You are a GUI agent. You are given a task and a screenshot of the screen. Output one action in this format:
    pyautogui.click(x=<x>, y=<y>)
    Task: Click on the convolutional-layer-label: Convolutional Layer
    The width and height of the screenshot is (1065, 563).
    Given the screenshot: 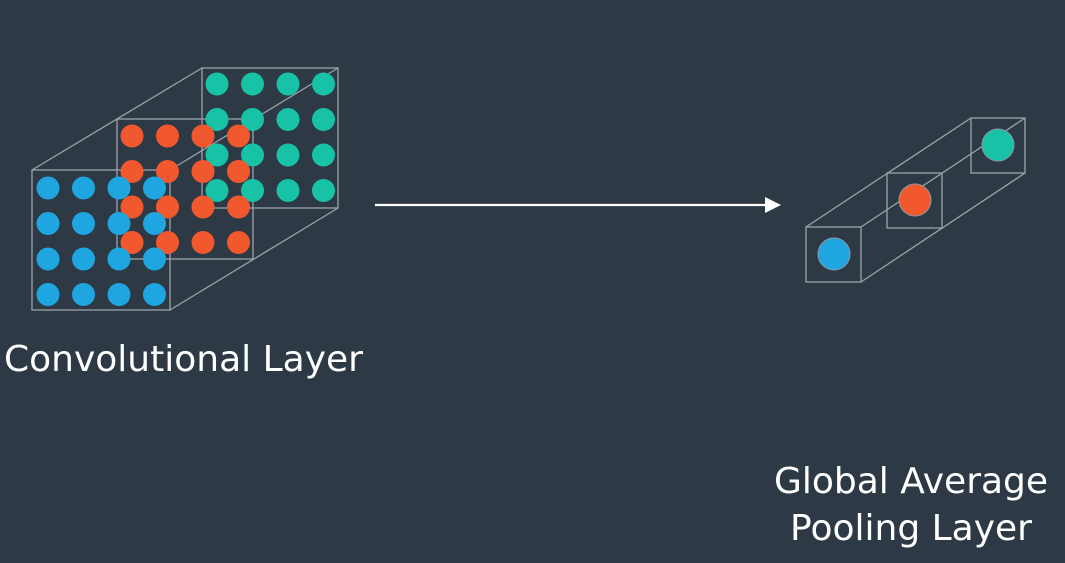 What is the action you would take?
    pyautogui.click(x=183, y=359)
    